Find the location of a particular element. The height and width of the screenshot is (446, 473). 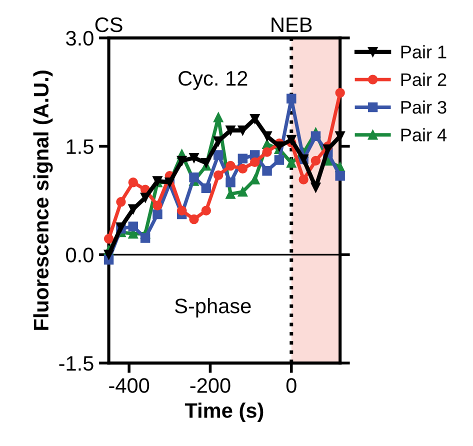

legend-label: Pair 1 is located at coordinates (423, 51).